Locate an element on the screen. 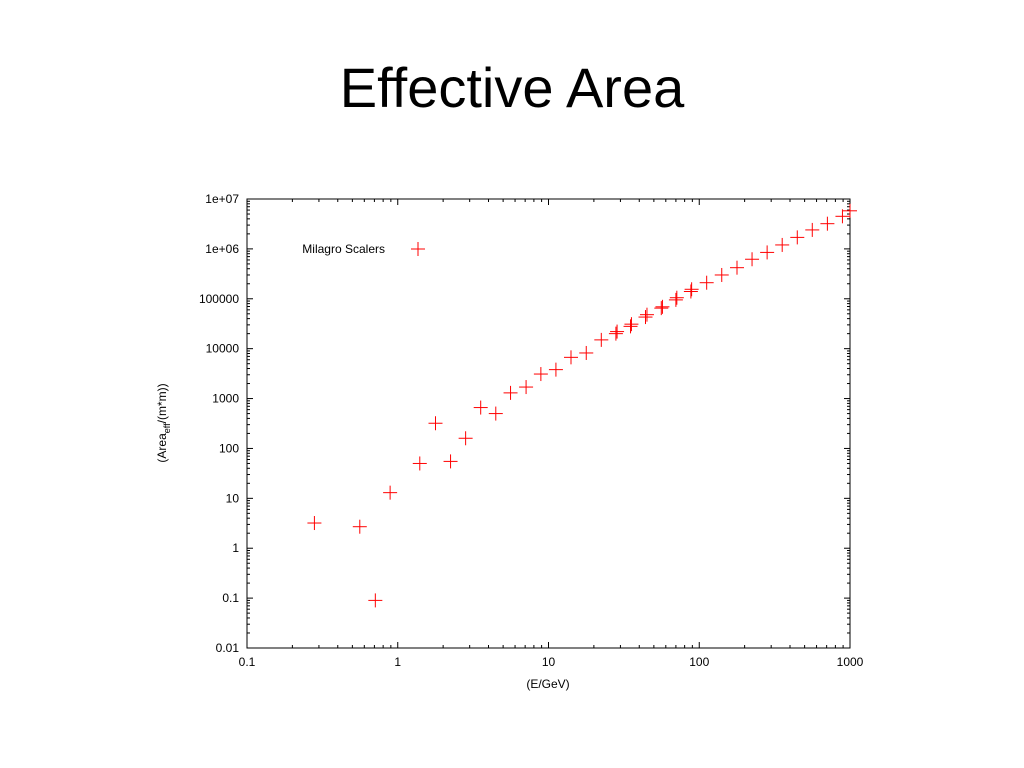  y-tick-label: 100000 is located at coordinates (219, 299).